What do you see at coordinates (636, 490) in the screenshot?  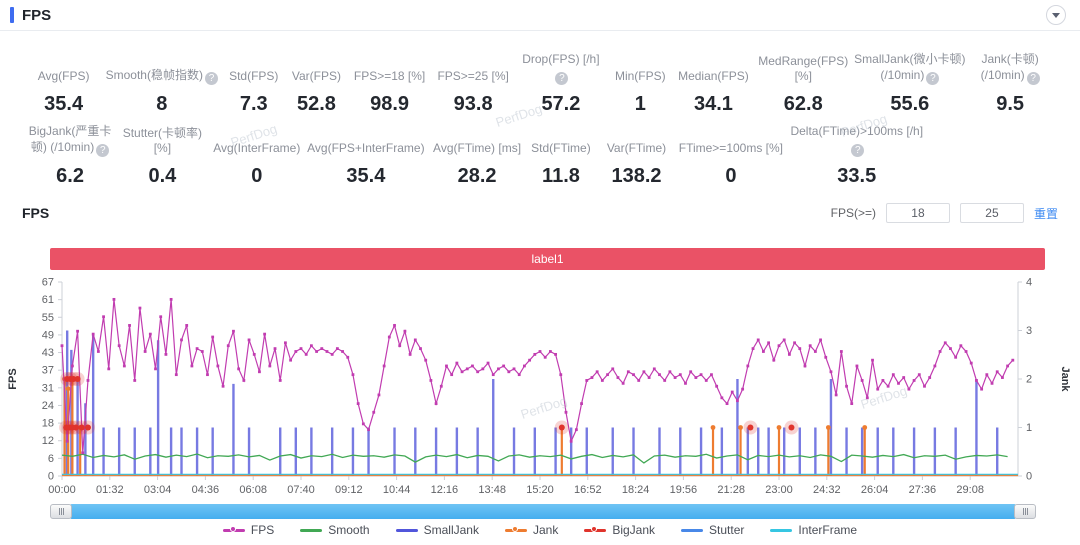 I see `x-tick: 18:24` at bounding box center [636, 490].